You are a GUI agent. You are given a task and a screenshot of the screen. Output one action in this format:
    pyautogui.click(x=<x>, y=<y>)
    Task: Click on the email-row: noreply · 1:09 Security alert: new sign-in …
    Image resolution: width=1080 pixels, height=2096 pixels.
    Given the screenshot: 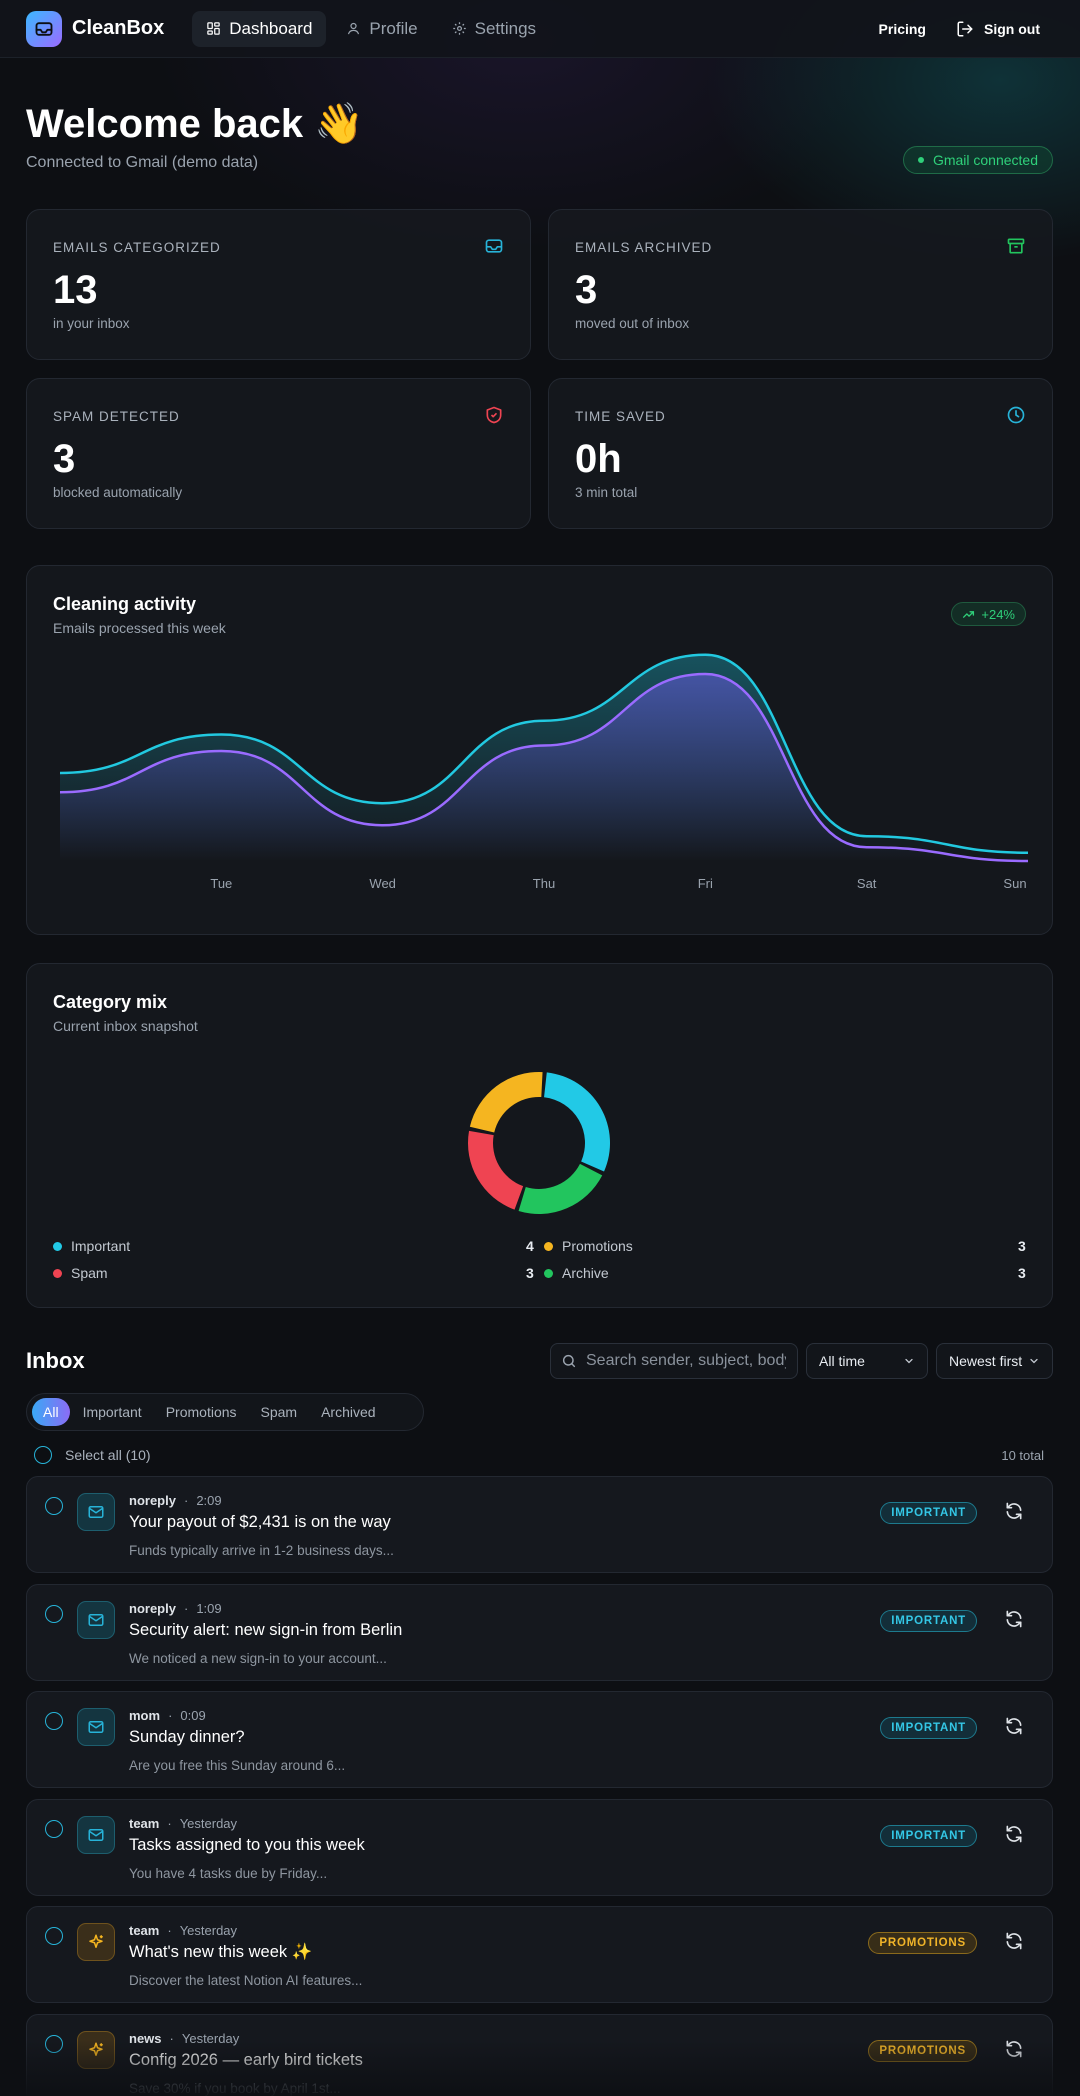 What is the action you would take?
    pyautogui.click(x=539, y=1632)
    